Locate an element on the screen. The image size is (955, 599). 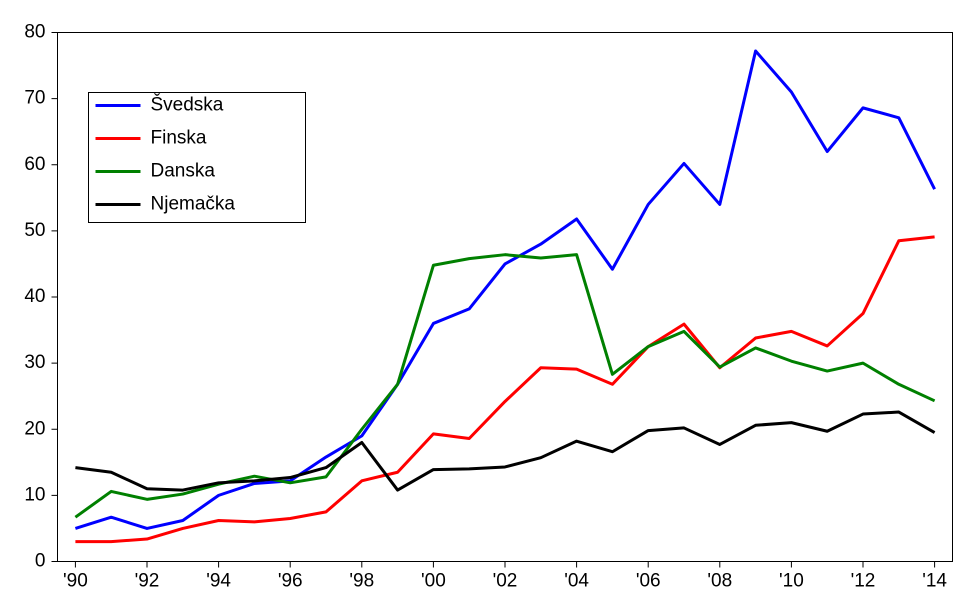
legend-label: Danska is located at coordinates (183, 171).